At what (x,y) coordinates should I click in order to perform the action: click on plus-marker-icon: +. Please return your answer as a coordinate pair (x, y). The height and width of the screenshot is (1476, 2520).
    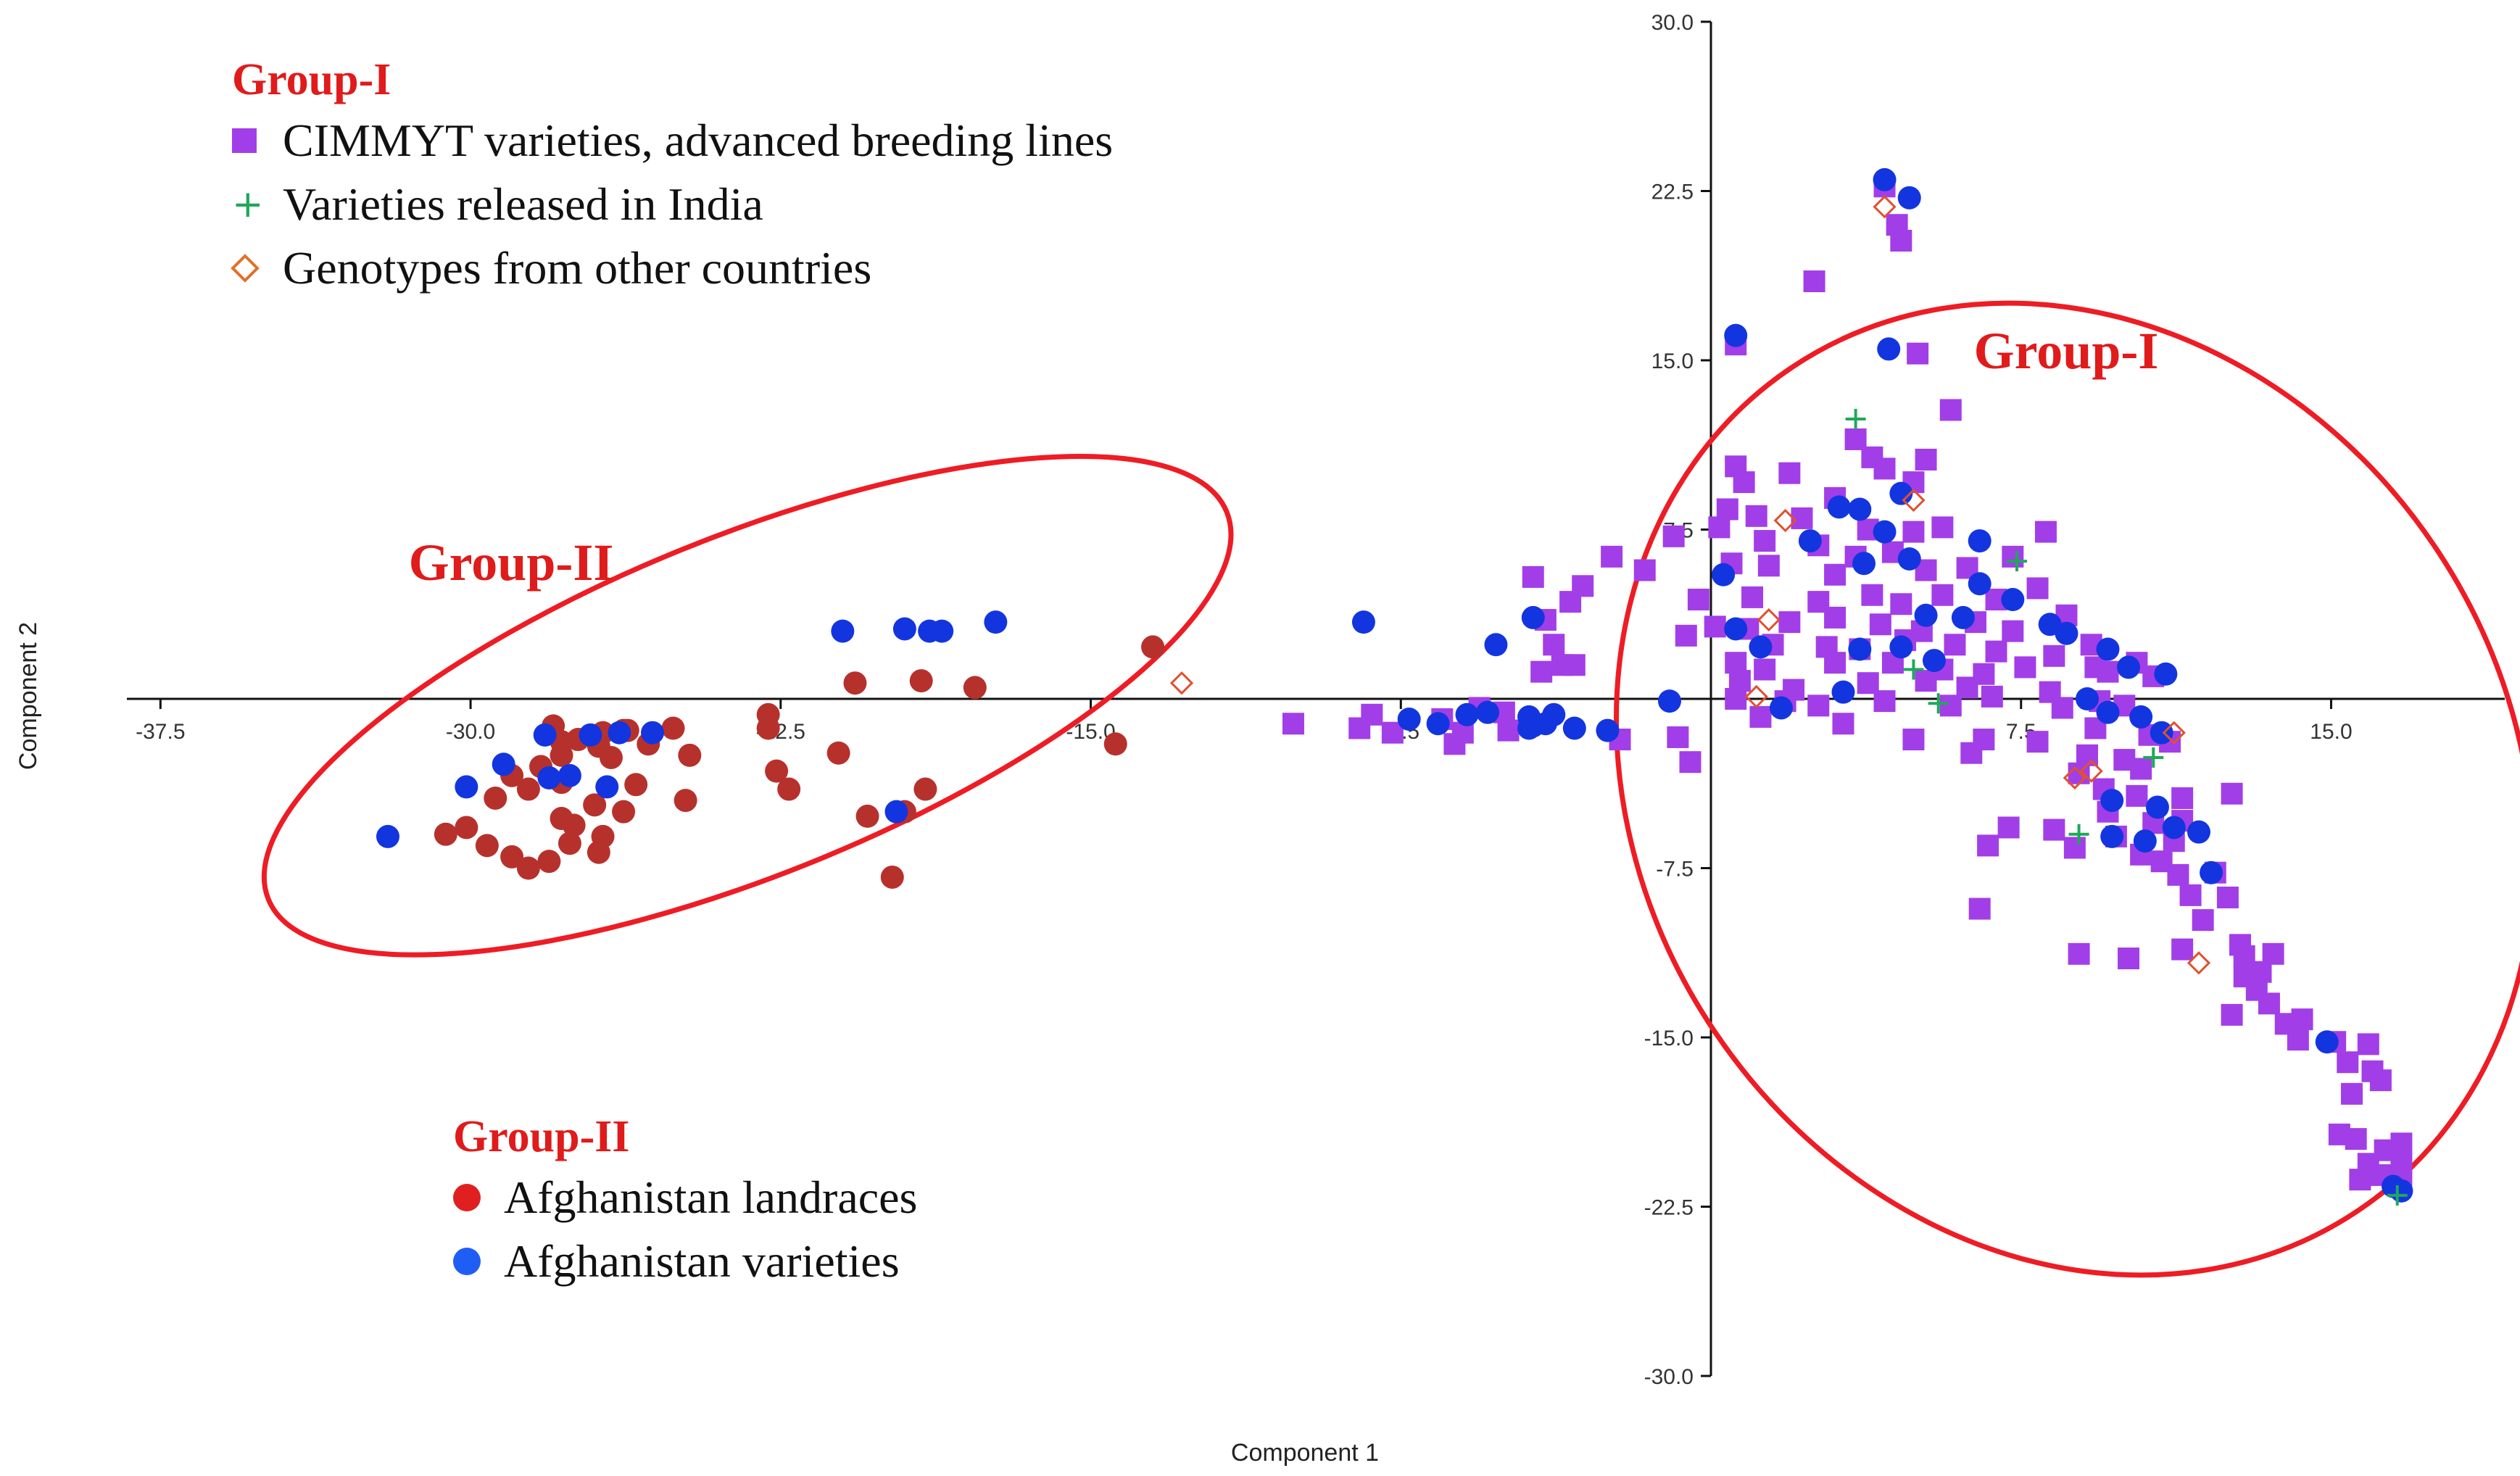
    Looking at the image, I should click on (248, 205).